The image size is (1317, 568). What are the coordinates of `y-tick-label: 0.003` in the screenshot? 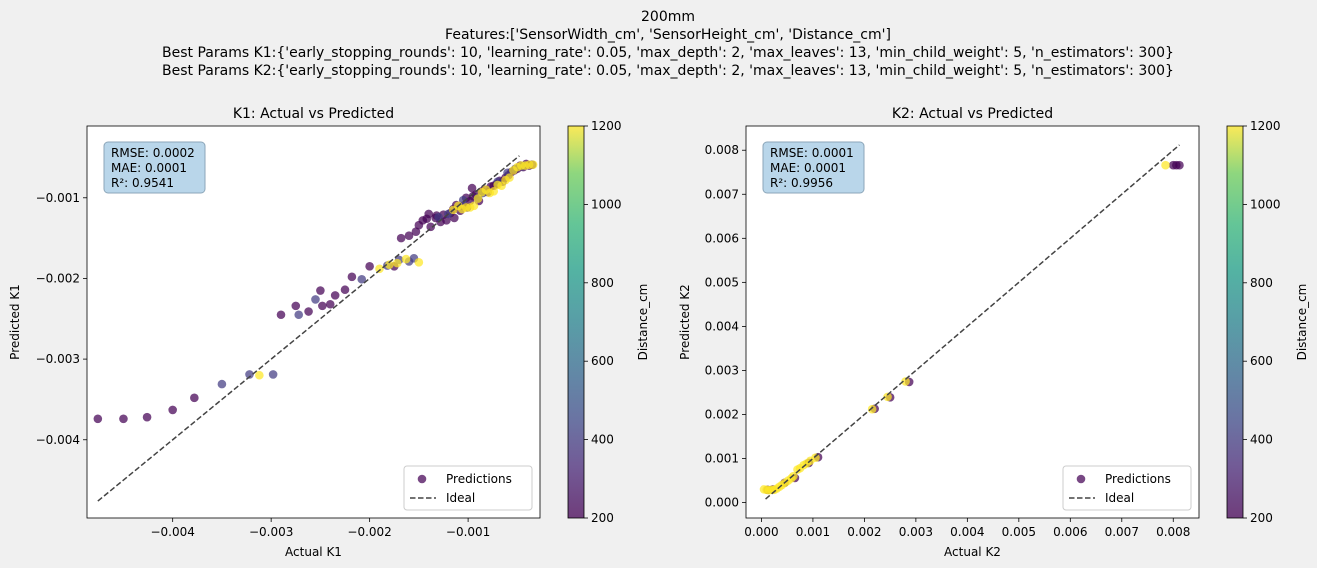 It's located at (722, 370).